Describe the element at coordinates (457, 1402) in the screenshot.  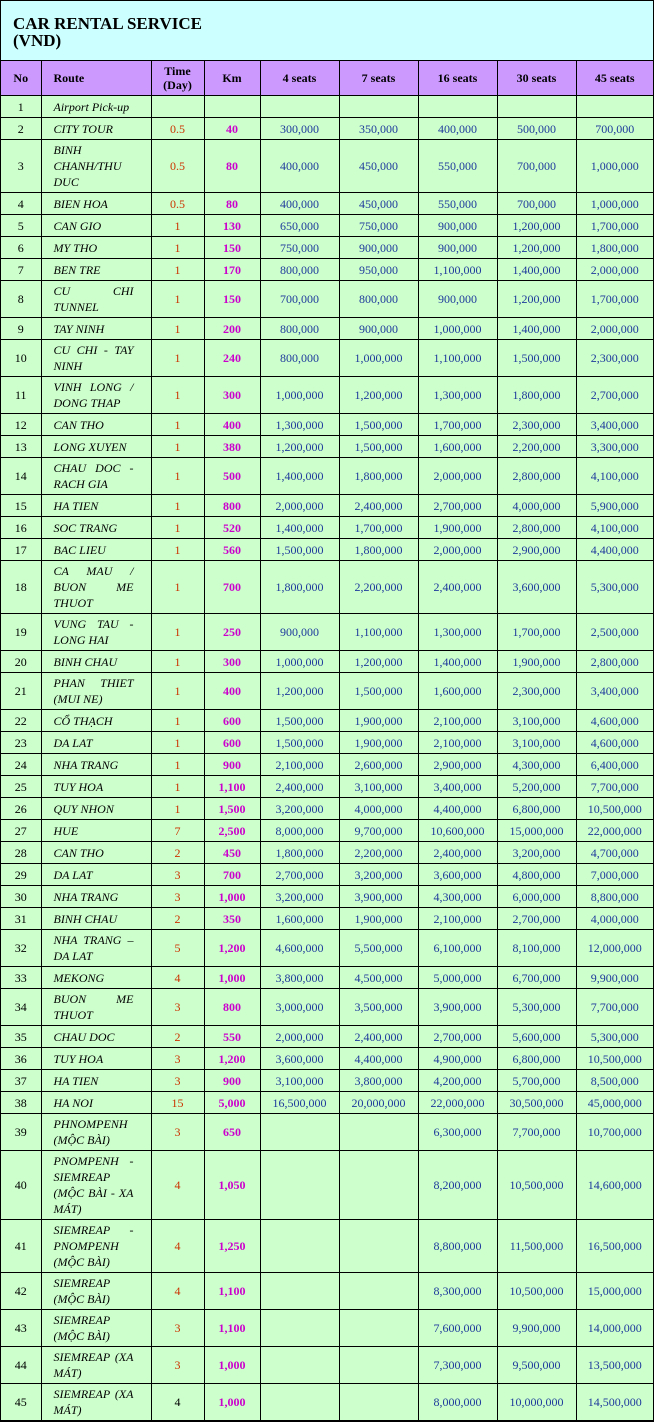
I see `cell-price-16-seats: 8,000,000` at that location.